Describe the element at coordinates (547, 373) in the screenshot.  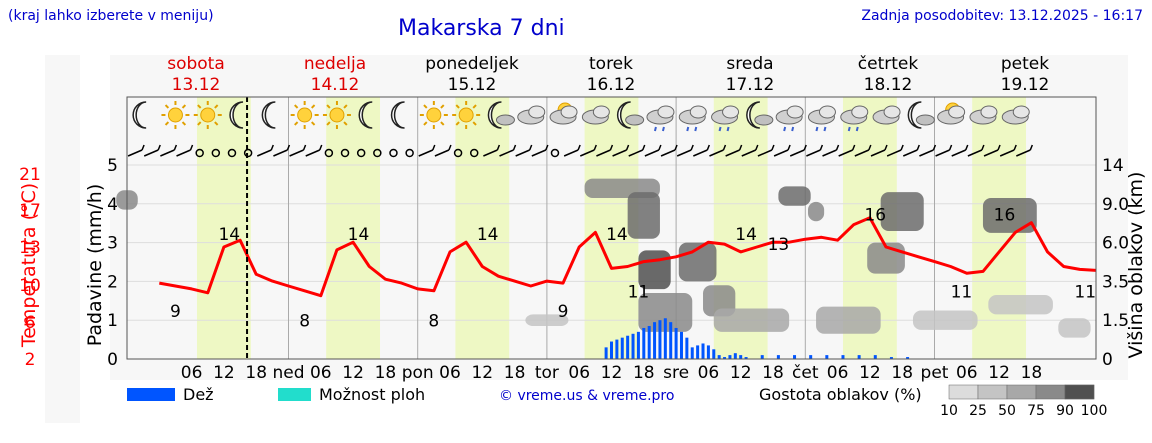
I see `x-tick-label: tor` at that location.